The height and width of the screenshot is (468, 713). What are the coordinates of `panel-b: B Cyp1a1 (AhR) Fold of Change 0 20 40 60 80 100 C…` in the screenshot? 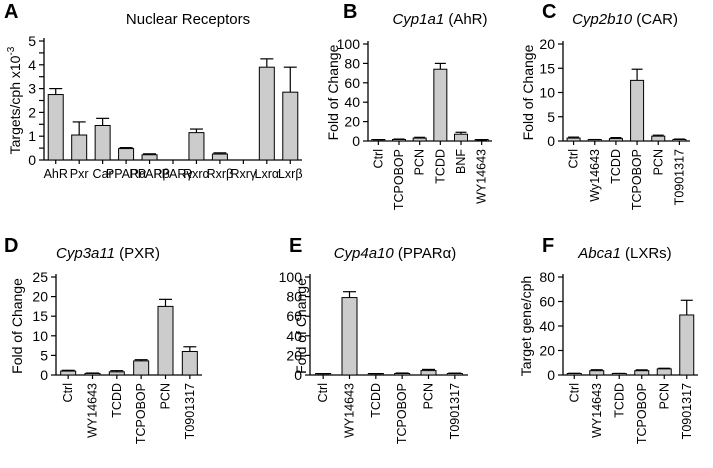 It's located at (408, 105).